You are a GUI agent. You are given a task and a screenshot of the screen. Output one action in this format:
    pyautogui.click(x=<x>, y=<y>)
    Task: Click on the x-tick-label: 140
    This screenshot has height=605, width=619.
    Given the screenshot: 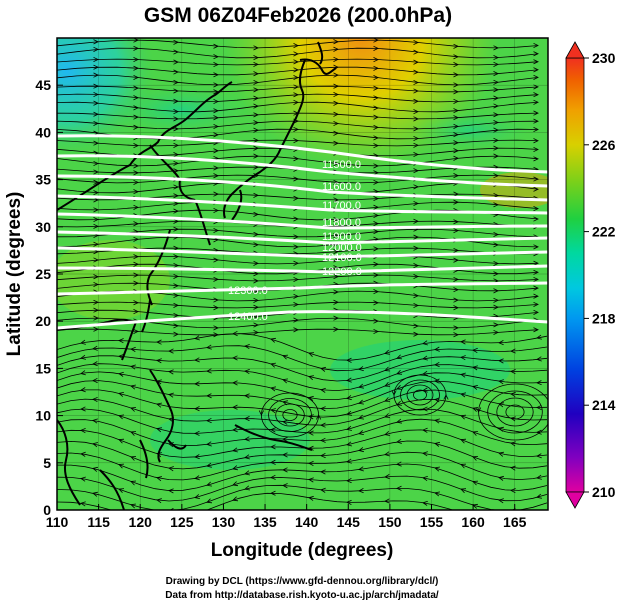 What is the action you would take?
    pyautogui.click(x=307, y=522)
    